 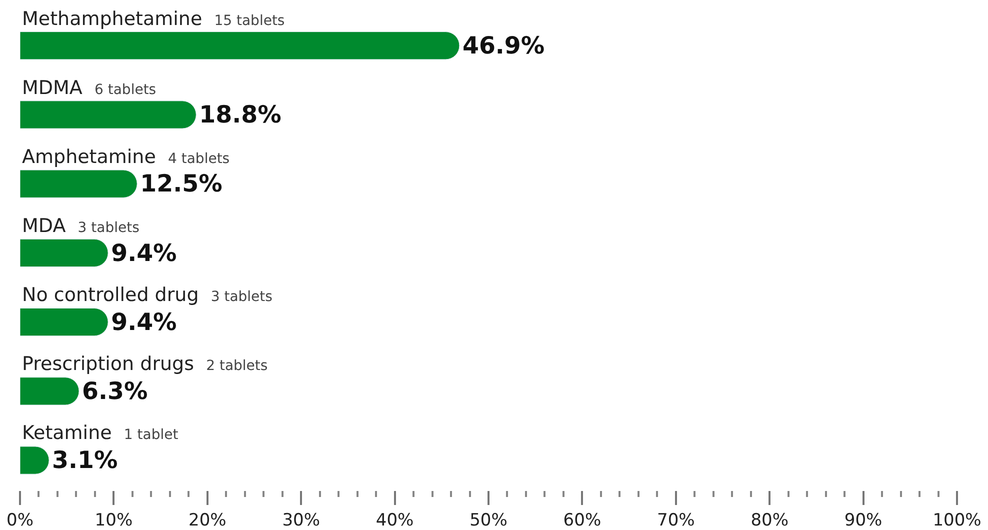 What do you see at coordinates (151, 435) in the screenshot?
I see `annotation: 1 tablet` at bounding box center [151, 435].